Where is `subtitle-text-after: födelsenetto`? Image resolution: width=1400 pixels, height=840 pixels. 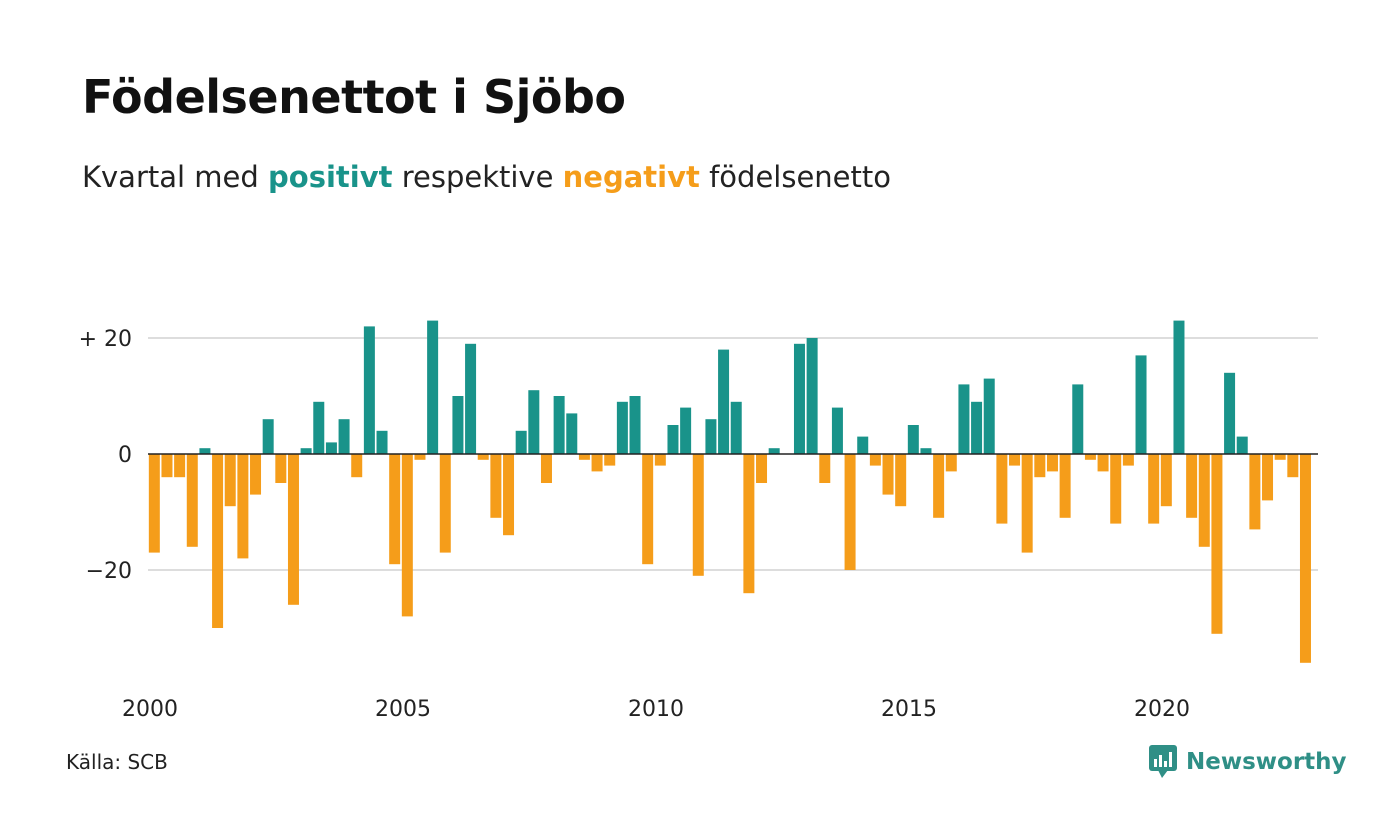 subtitle-text-after: födelsenetto is located at coordinates (800, 177).